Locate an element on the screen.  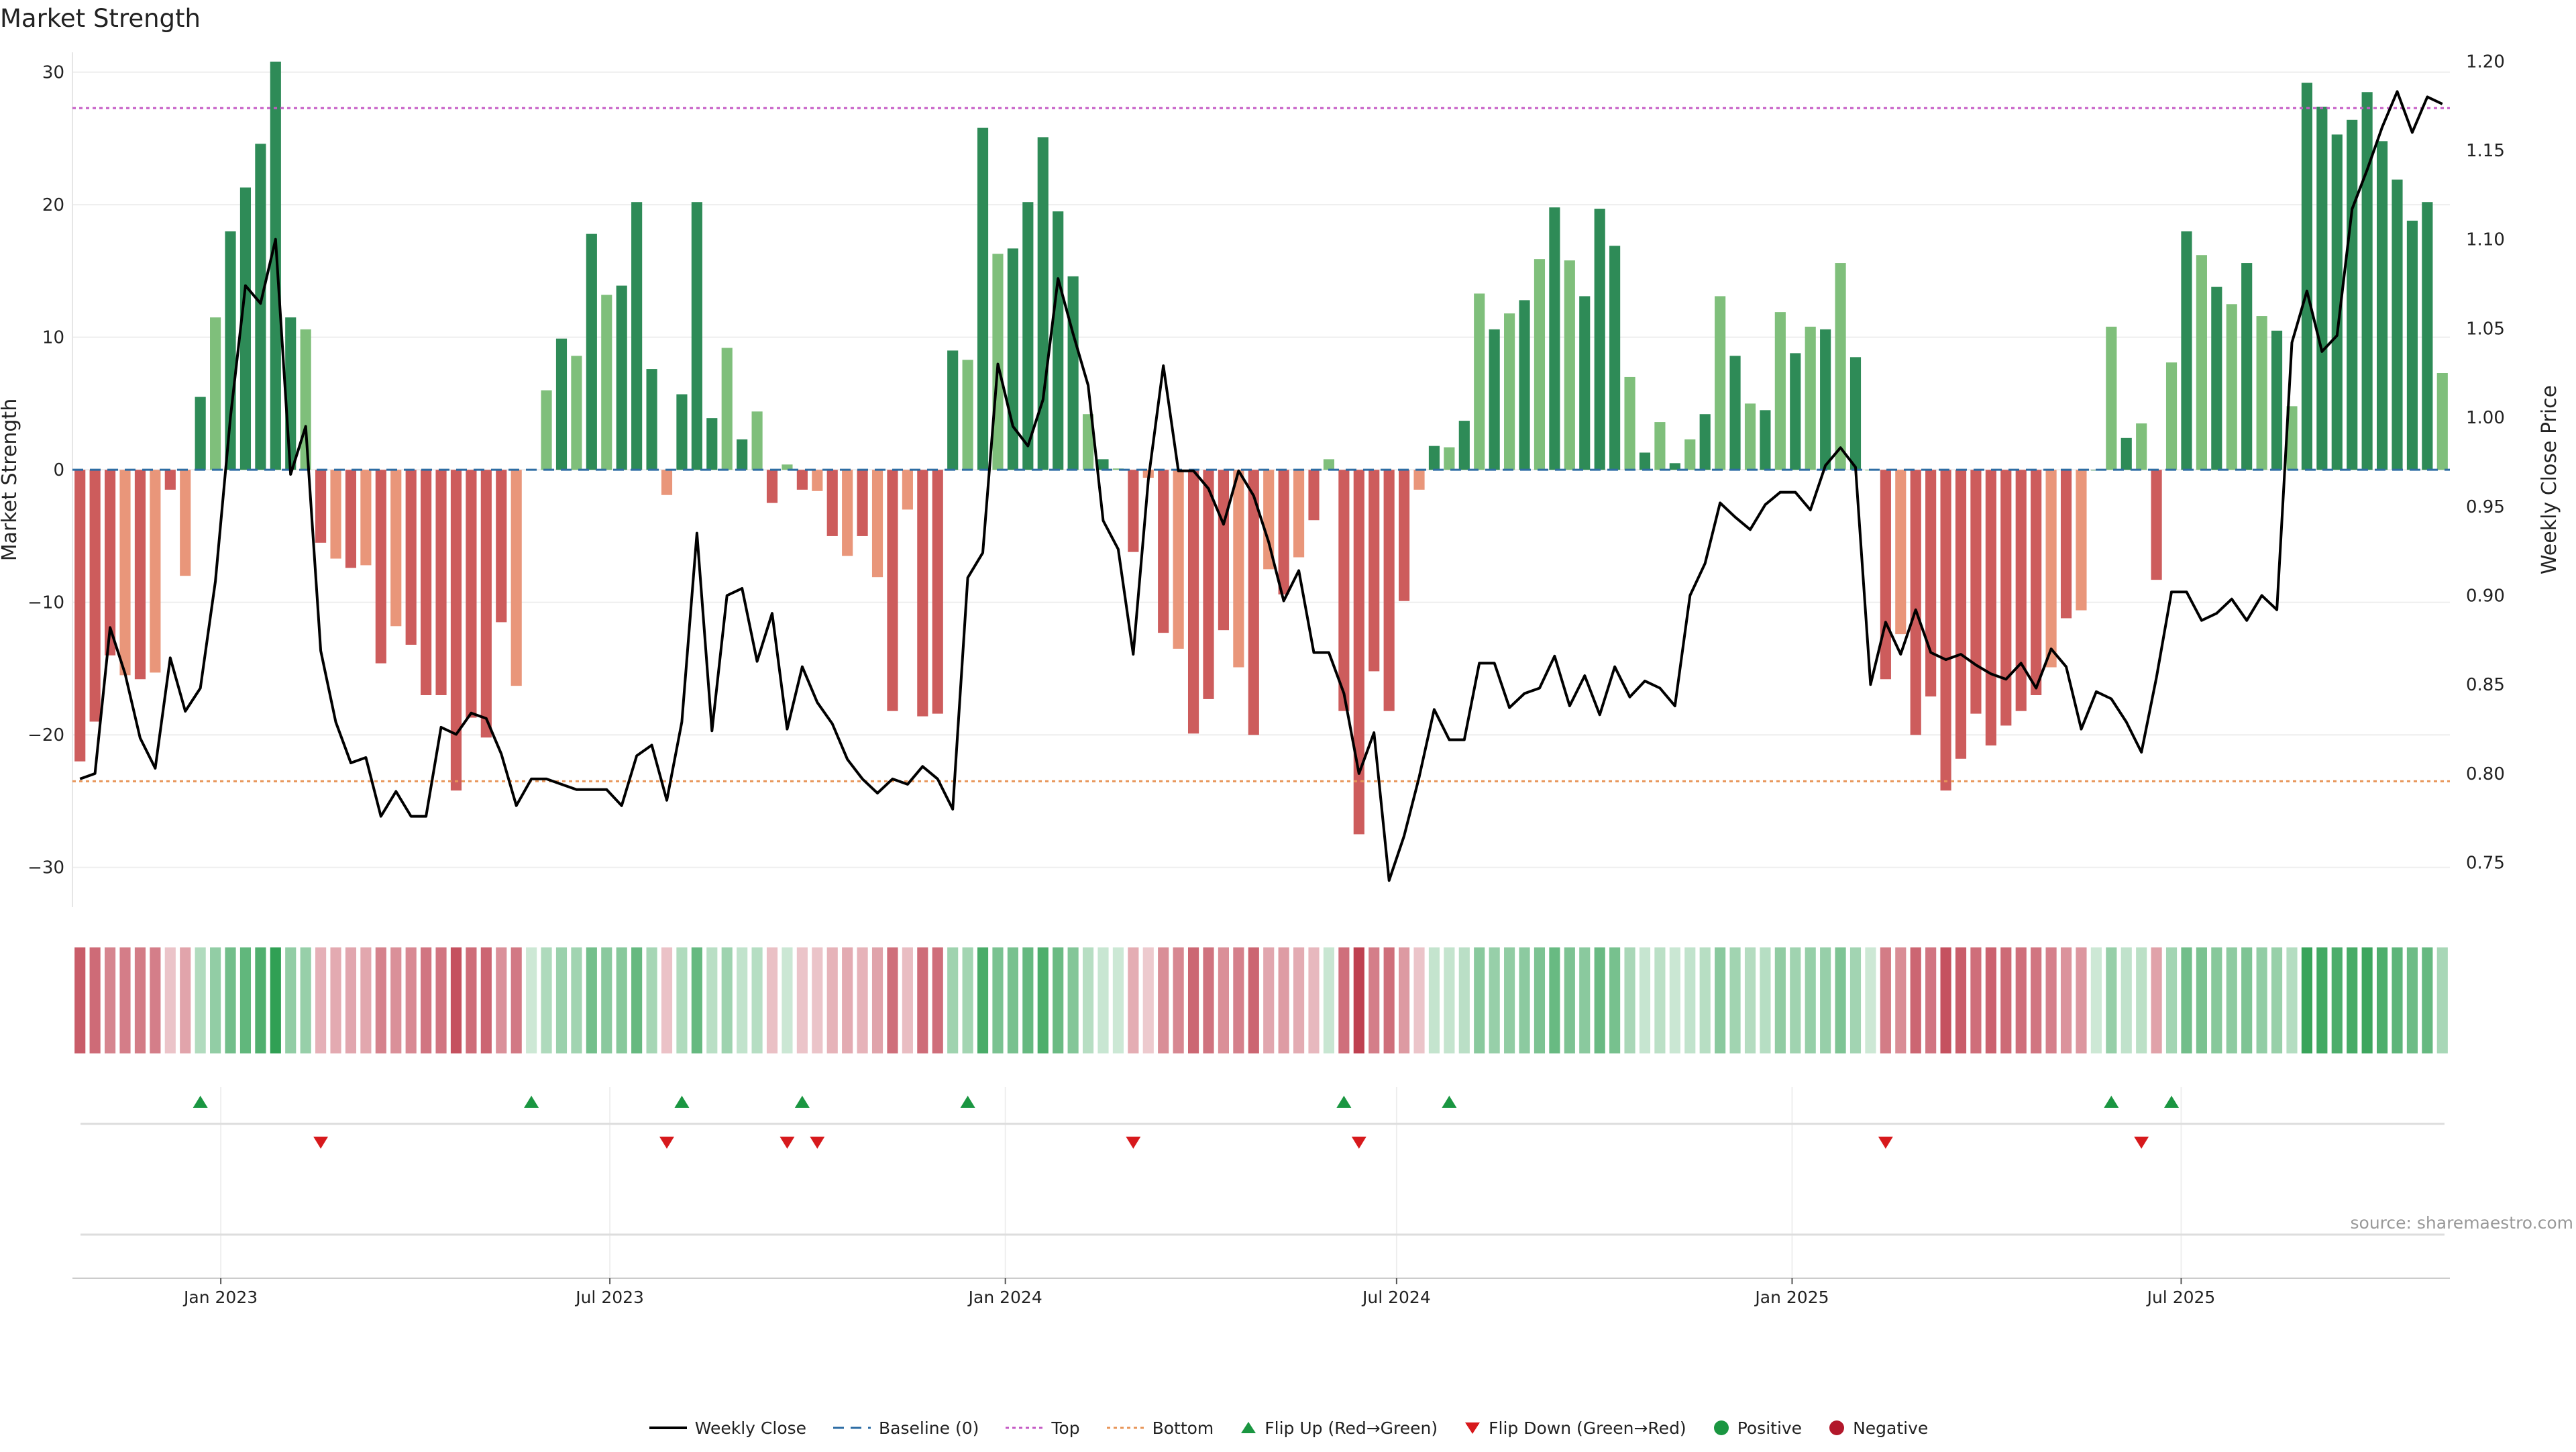
legend-item: Flip Down (Green→Red) is located at coordinates (1574, 1428).